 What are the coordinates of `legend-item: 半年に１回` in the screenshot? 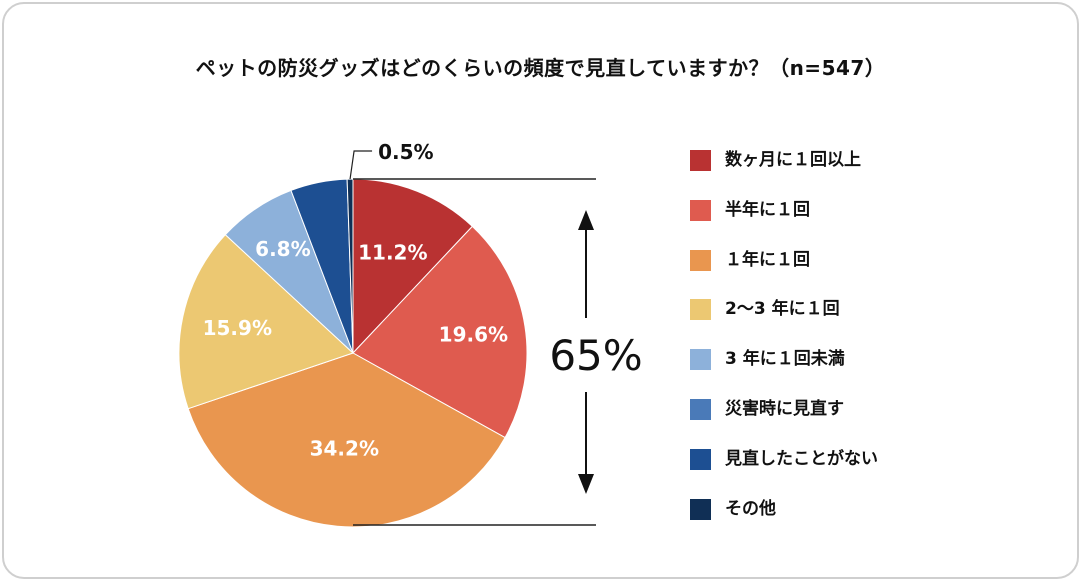 It's located at (784, 223).